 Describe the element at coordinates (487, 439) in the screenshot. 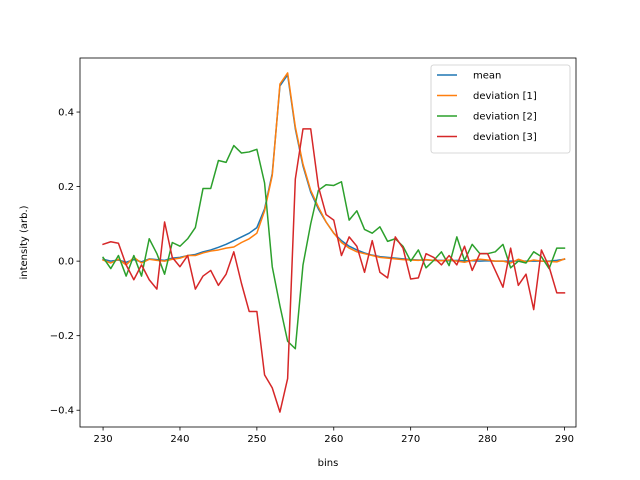

I see `x-tick-label: 280` at that location.